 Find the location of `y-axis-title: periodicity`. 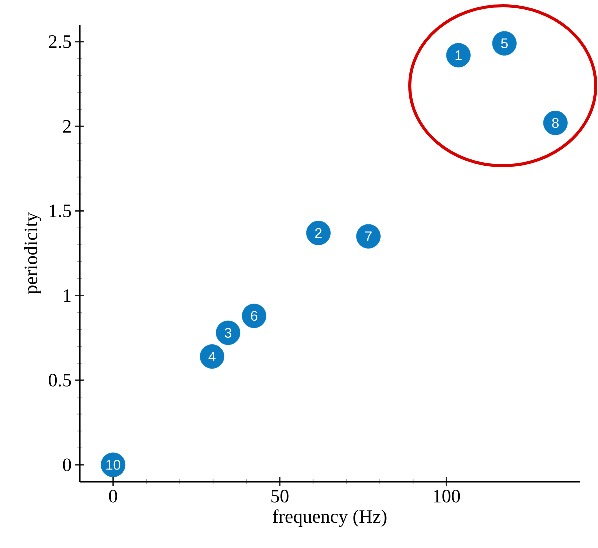

y-axis-title: periodicity is located at coordinates (33, 253).